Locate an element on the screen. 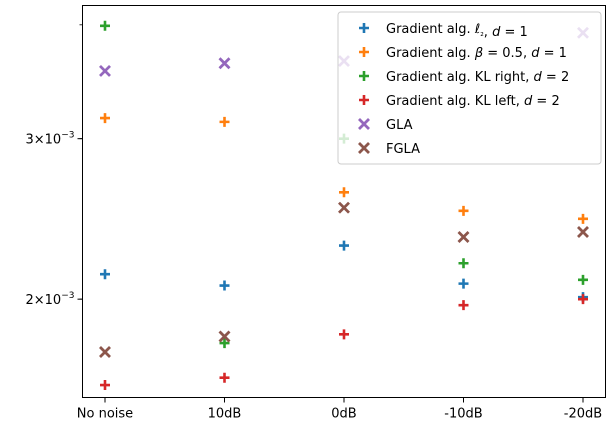 The width and height of the screenshot is (609, 423). x-axis: No noise 10dB 0dB -10dB -20dB is located at coordinates (339, 409).